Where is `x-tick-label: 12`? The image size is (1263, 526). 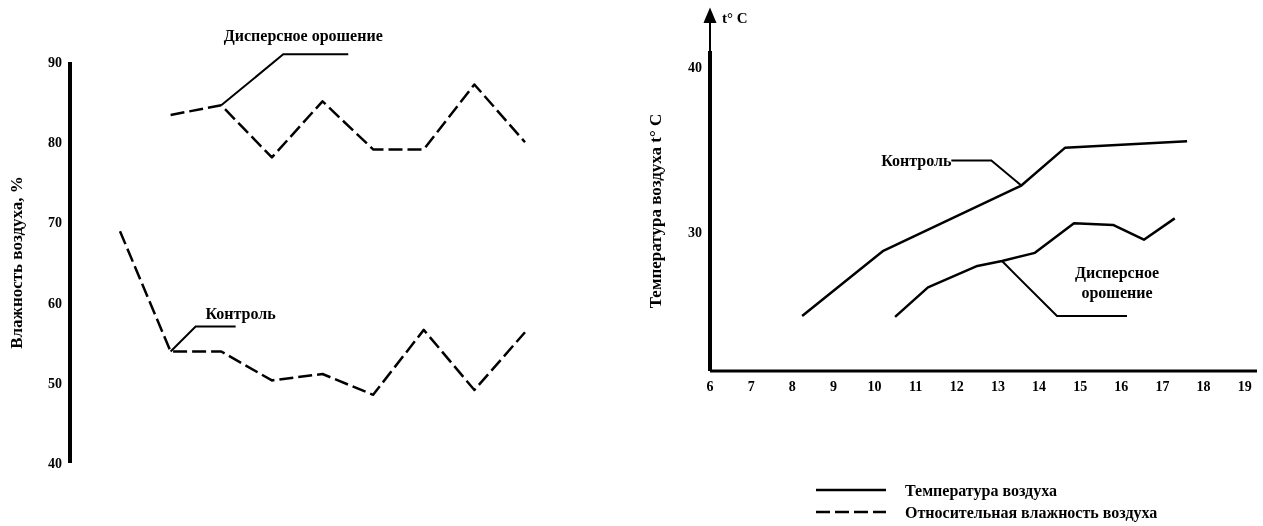
x-tick-label: 12 is located at coordinates (956, 386).